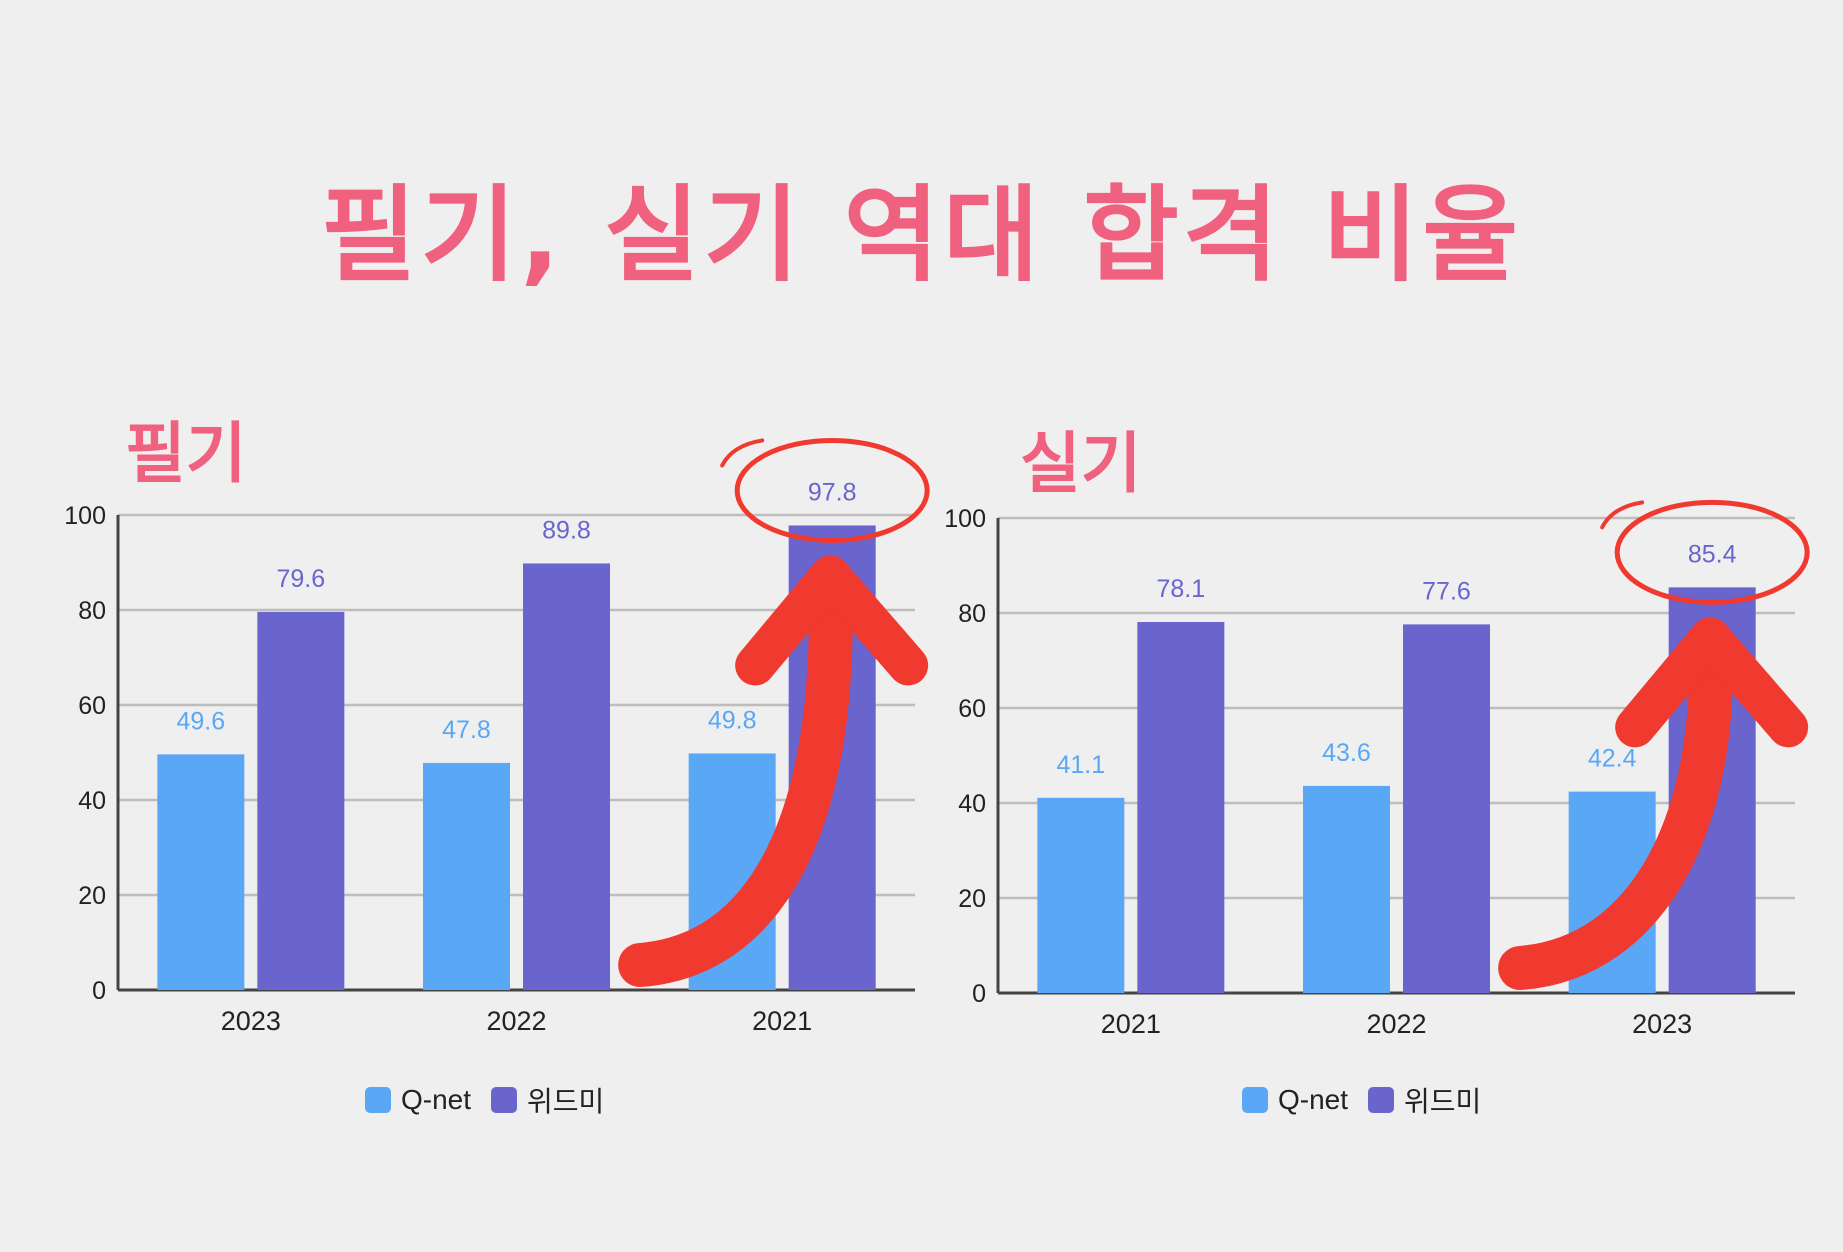 This screenshot has height=1252, width=1843. I want to click on data-label: 97.8, so click(832, 492).